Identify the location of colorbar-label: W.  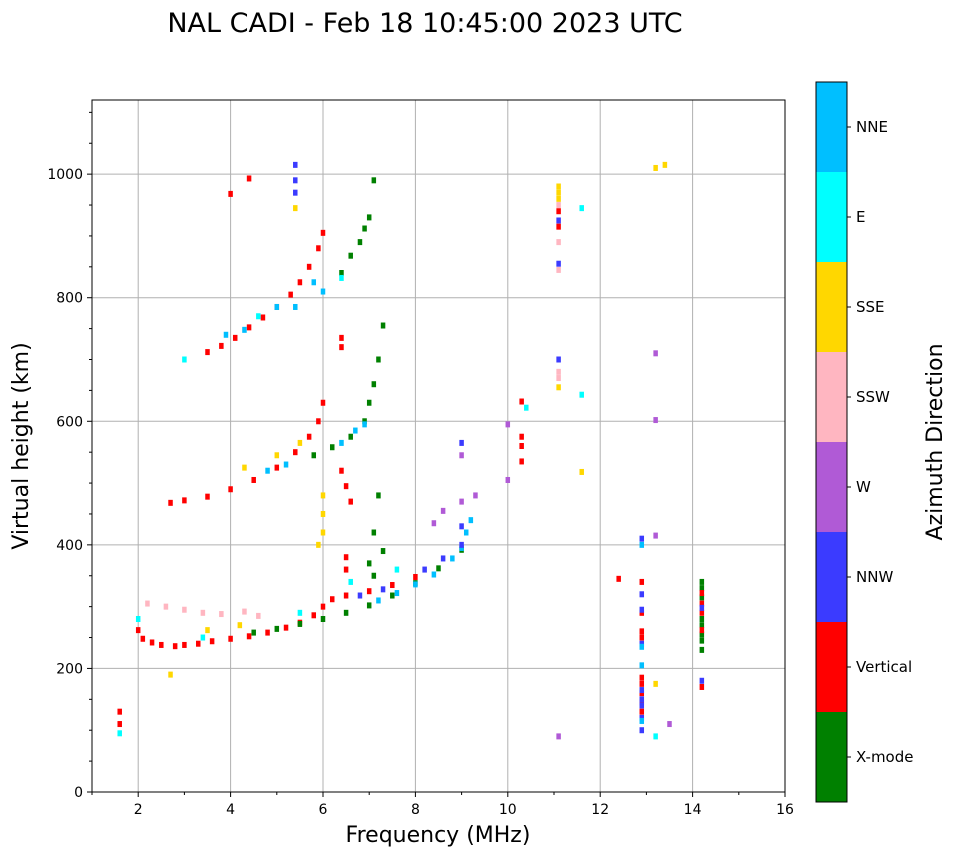
(863, 487).